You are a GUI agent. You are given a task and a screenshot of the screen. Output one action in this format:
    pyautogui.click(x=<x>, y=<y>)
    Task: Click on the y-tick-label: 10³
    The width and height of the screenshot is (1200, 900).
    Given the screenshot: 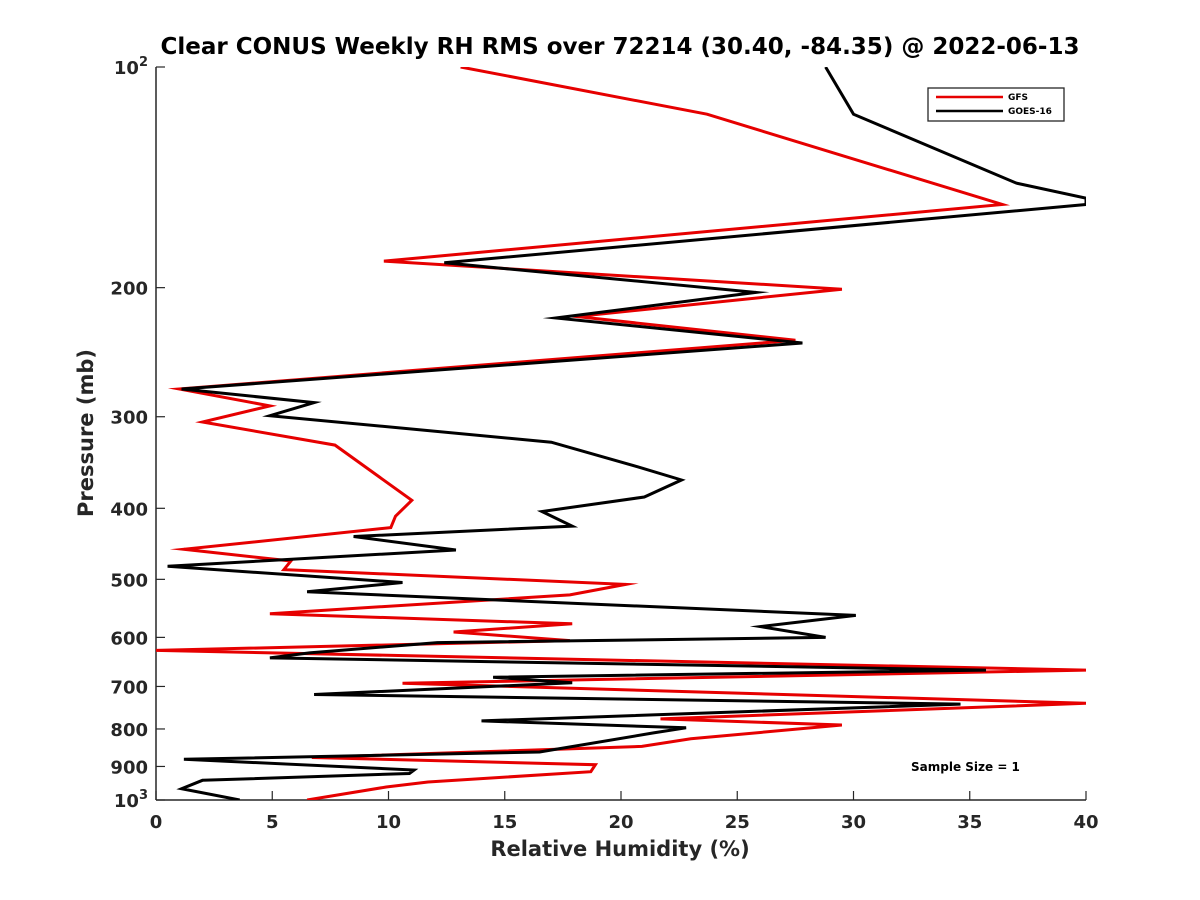 What is the action you would take?
    pyautogui.click(x=131, y=800)
    